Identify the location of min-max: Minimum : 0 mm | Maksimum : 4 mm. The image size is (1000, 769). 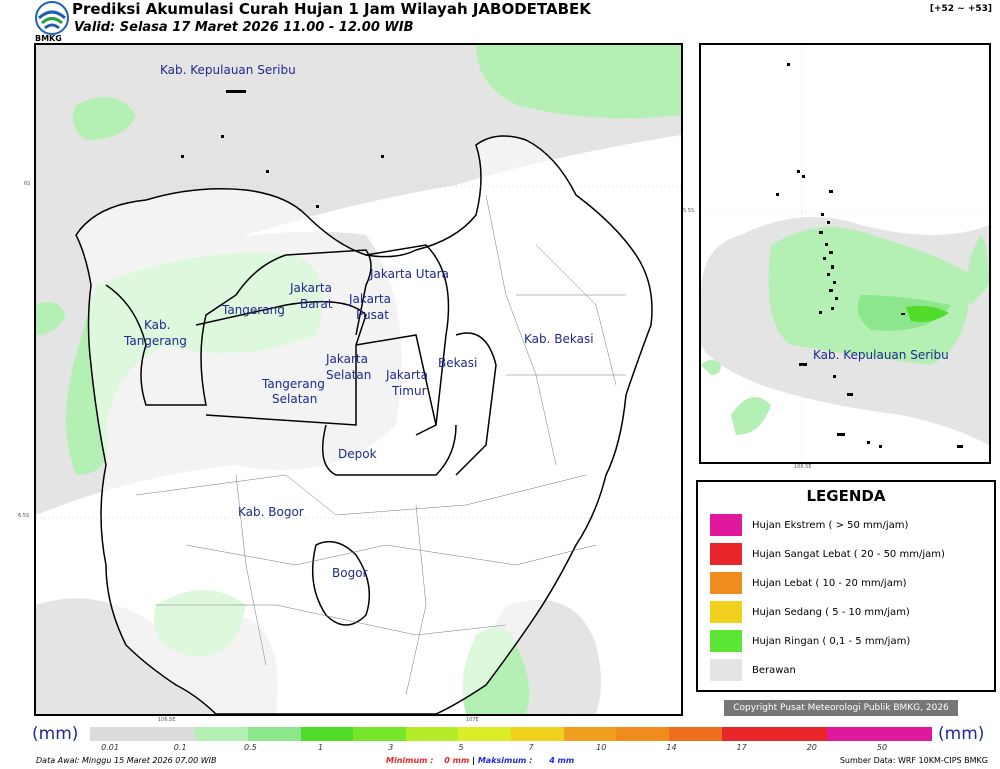
(480, 760).